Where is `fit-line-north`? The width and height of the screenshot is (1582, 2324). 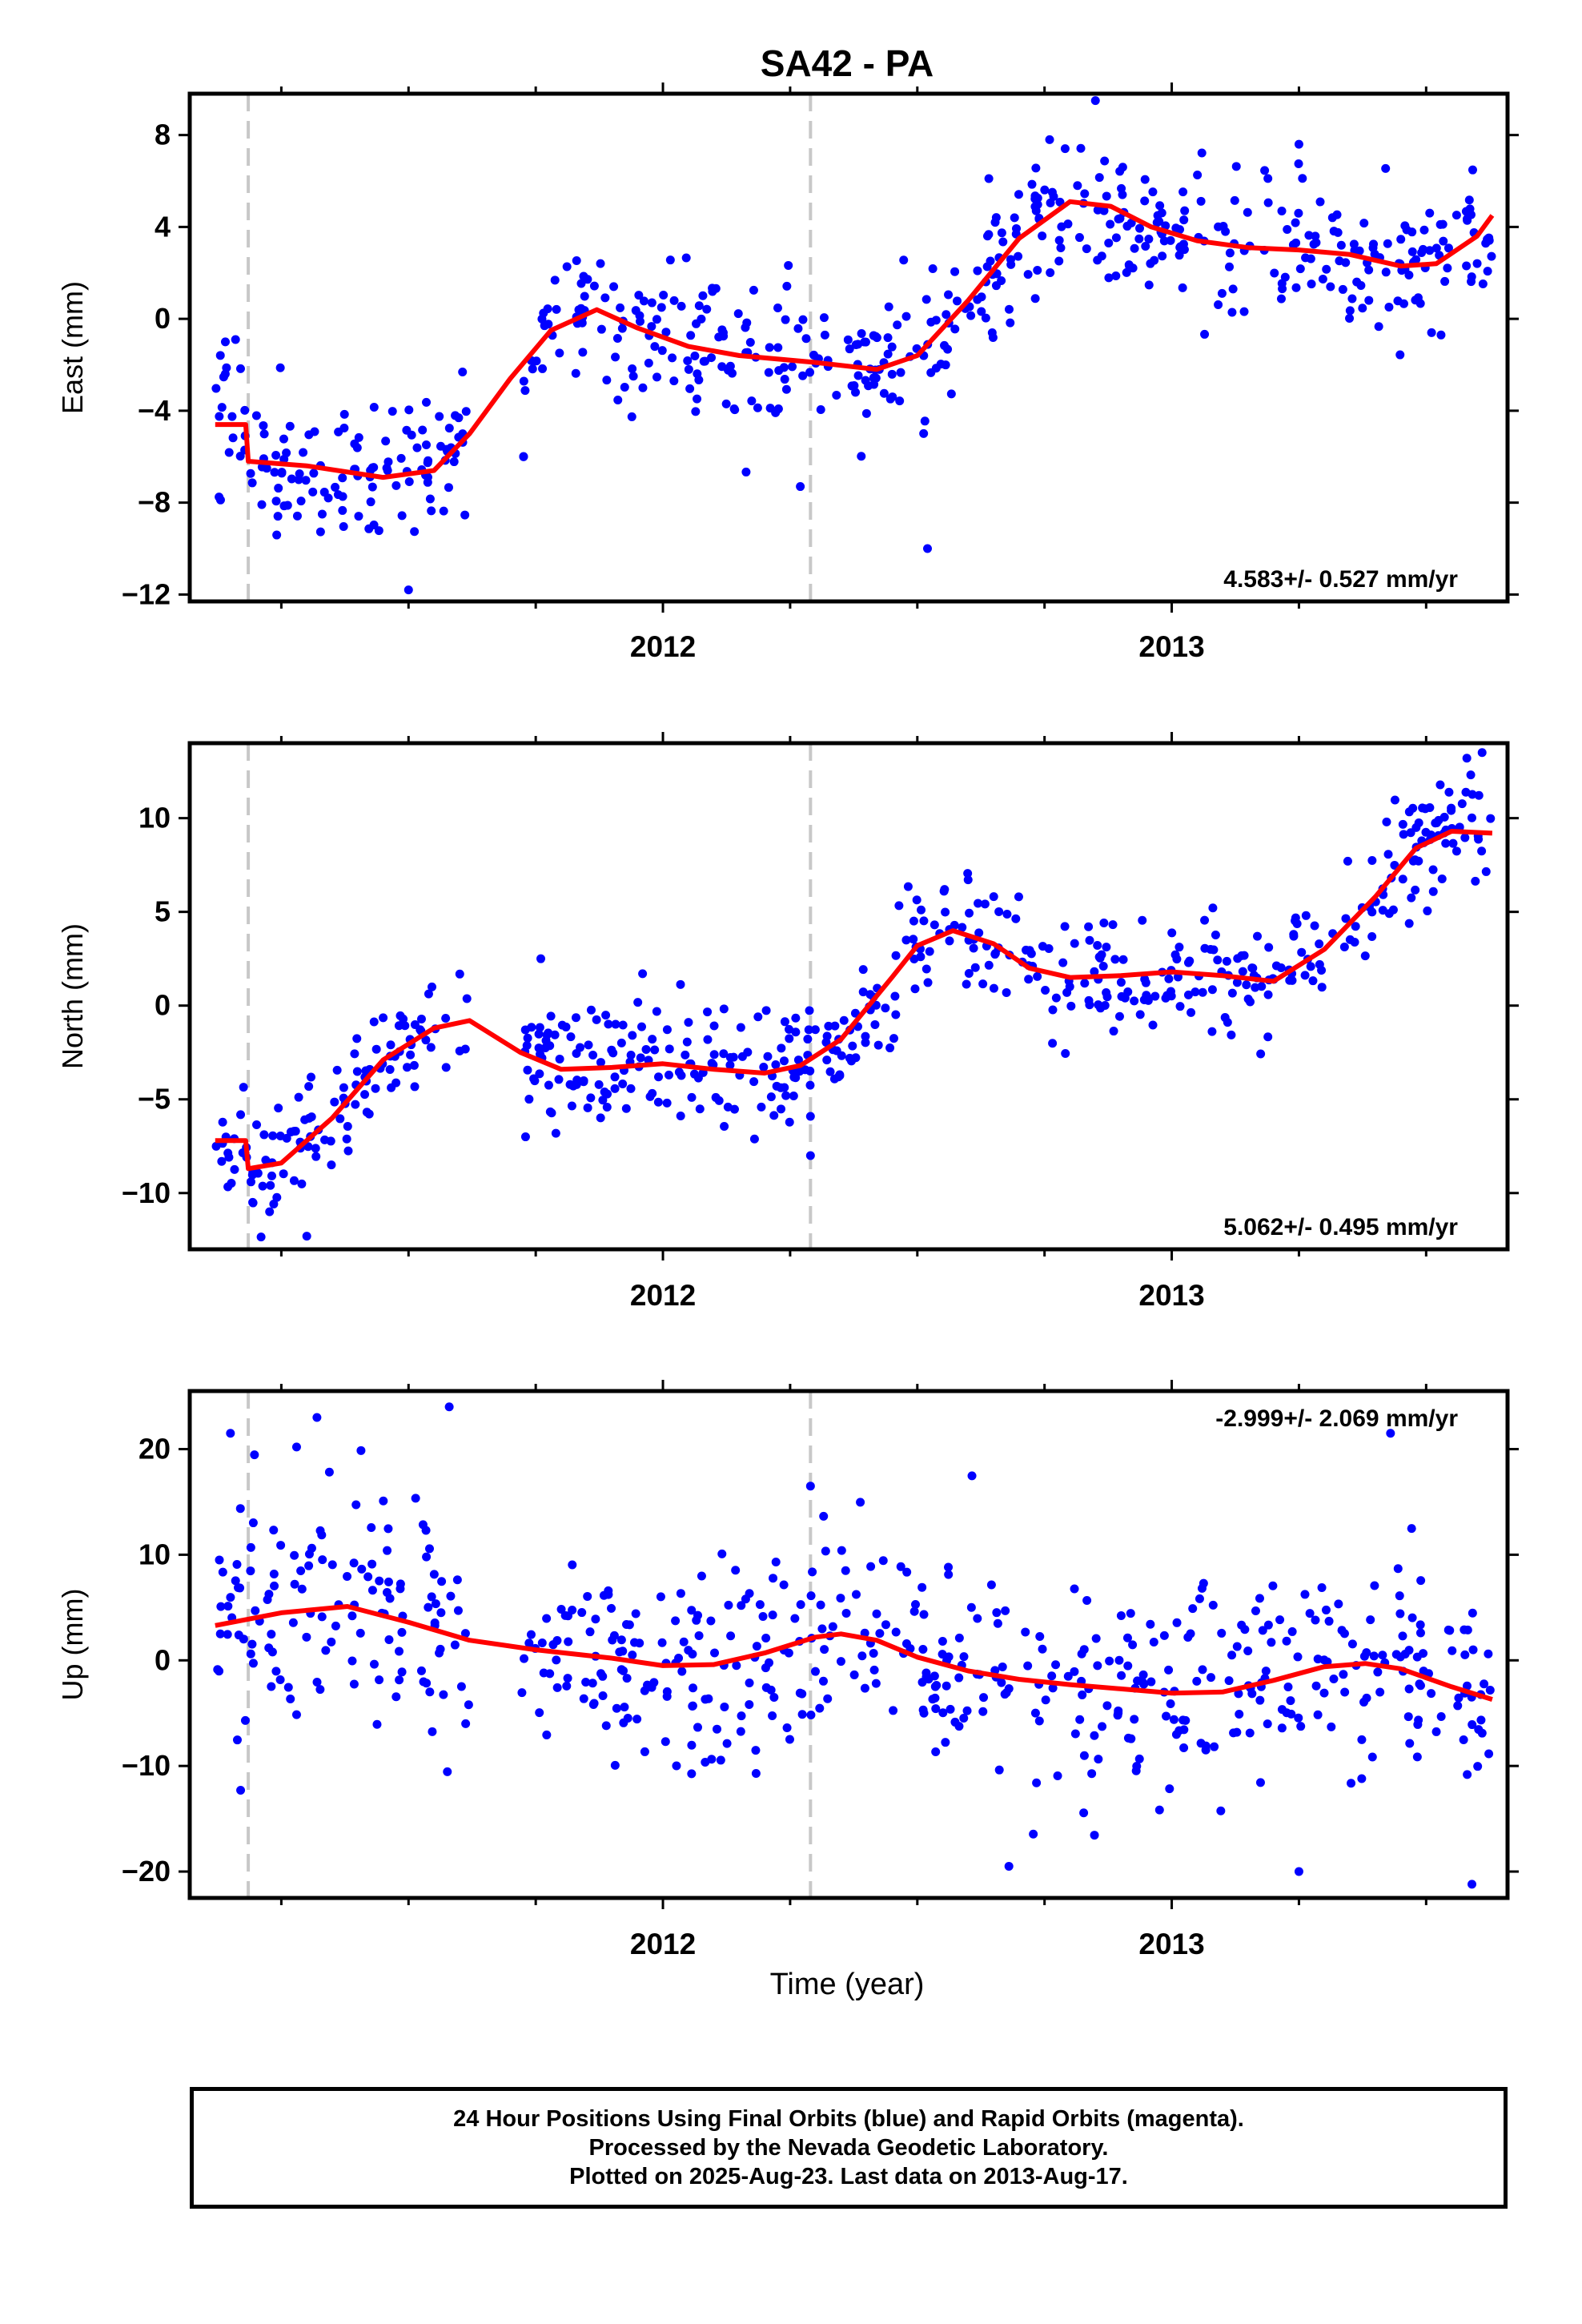
fit-line-north is located at coordinates (854, 1001).